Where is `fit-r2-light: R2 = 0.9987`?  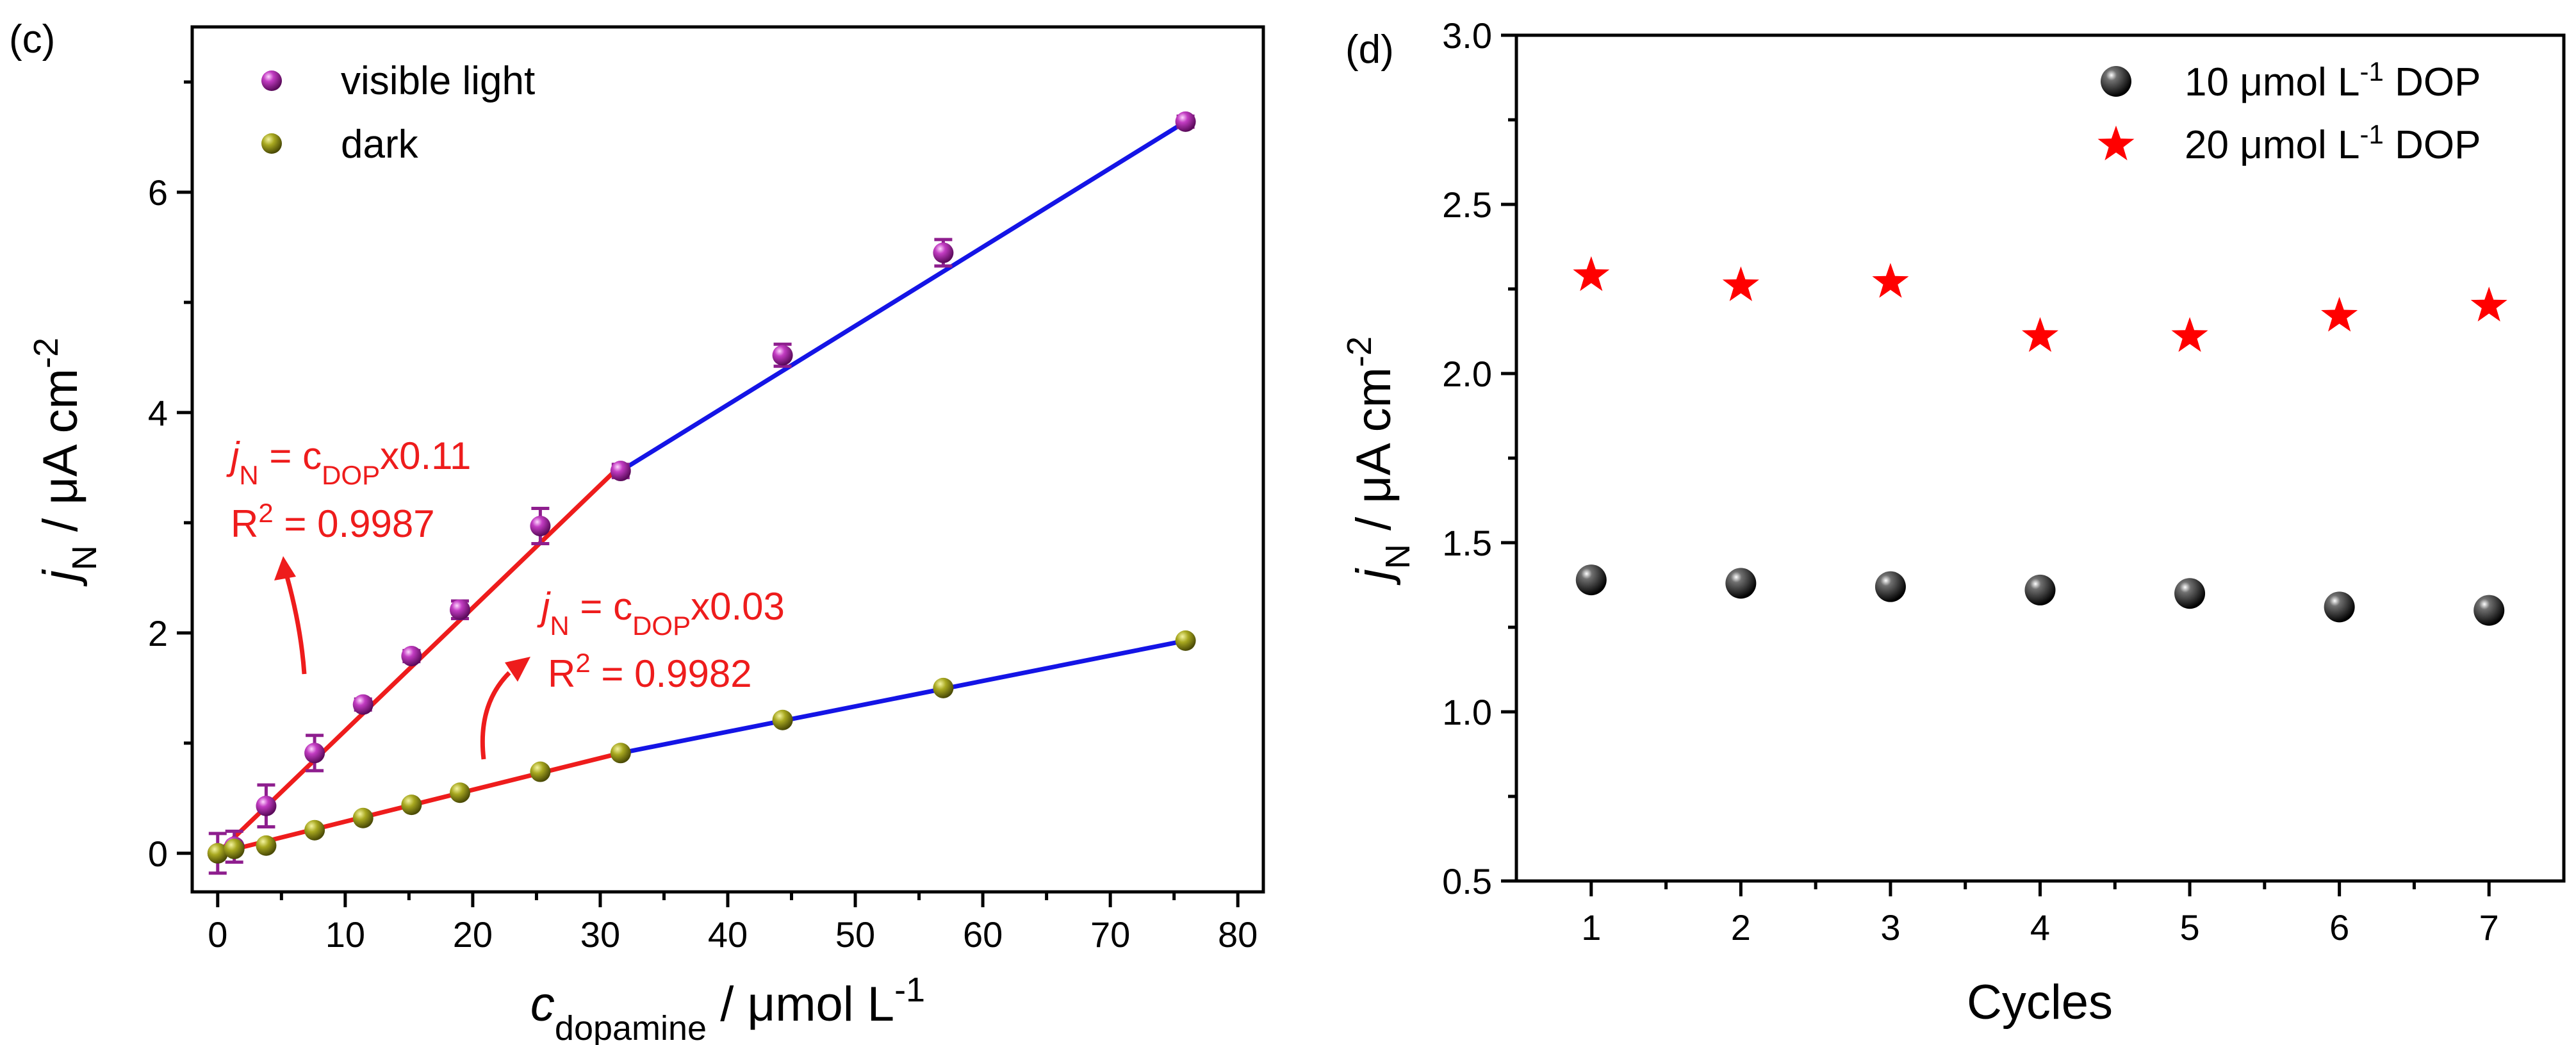
fit-r2-light: R2 = 0.9987 is located at coordinates (333, 522).